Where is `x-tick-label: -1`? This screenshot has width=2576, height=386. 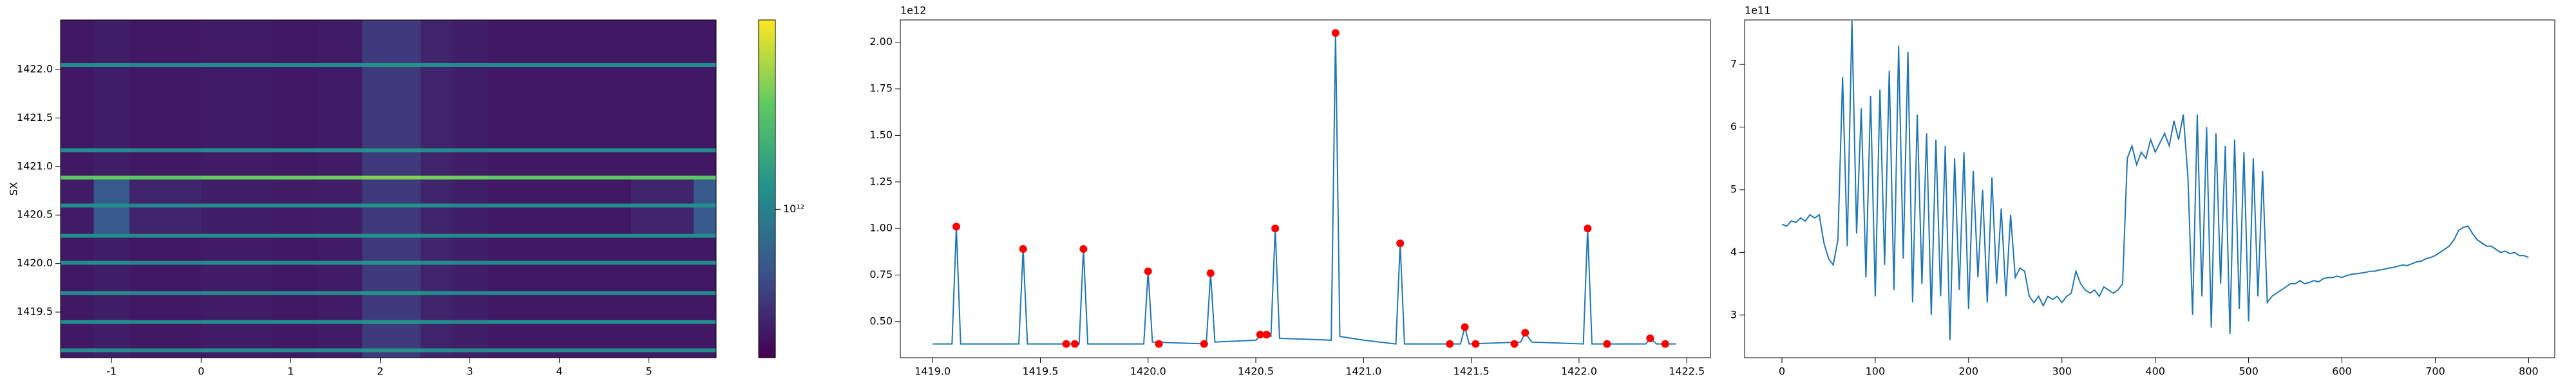 x-tick-label: -1 is located at coordinates (112, 371).